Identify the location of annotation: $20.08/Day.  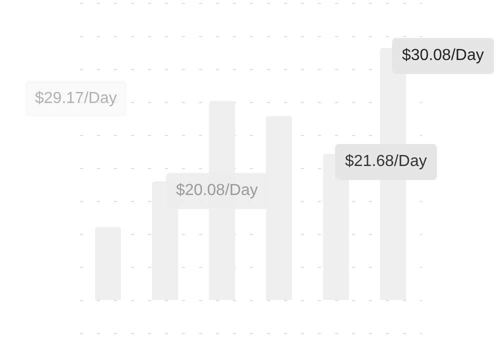
(217, 191).